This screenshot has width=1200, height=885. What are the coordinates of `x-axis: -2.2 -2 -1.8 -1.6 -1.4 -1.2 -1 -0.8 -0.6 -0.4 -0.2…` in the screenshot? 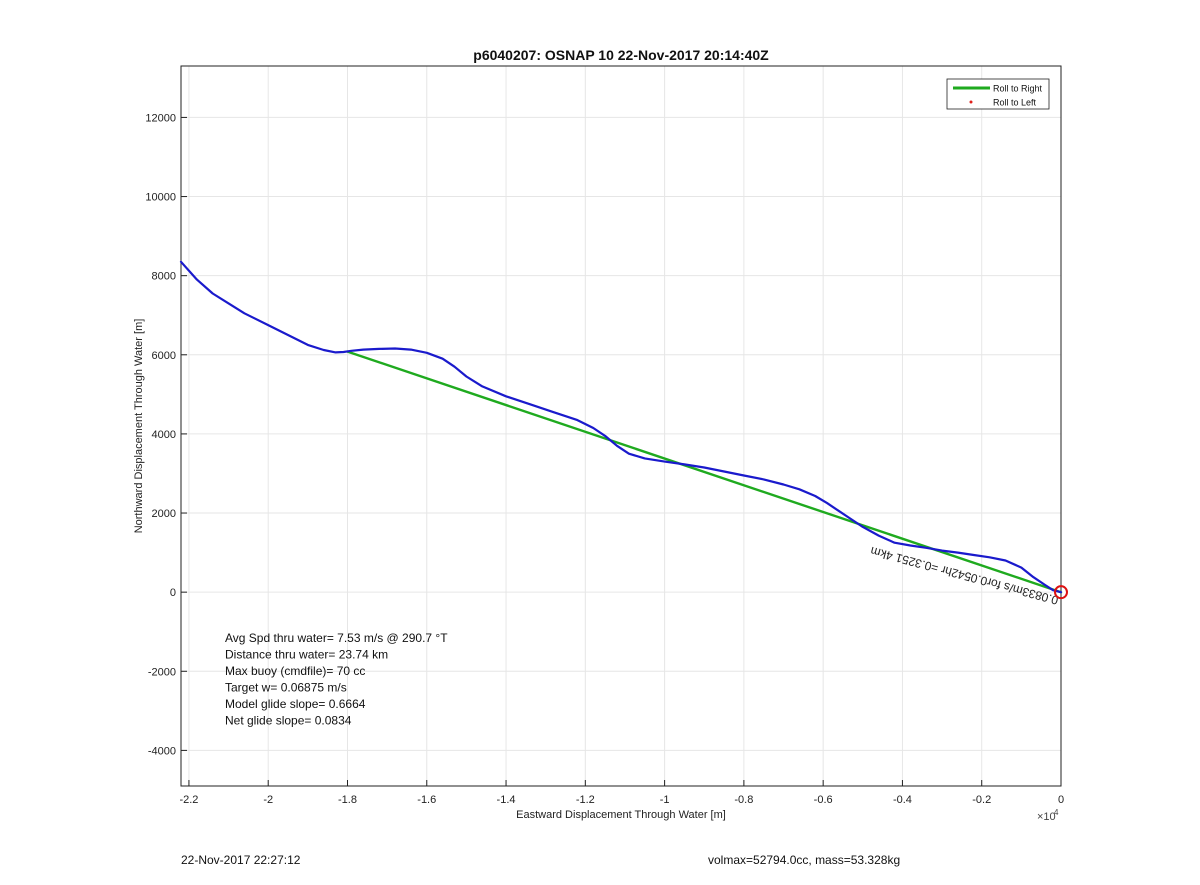 It's located at (621, 793).